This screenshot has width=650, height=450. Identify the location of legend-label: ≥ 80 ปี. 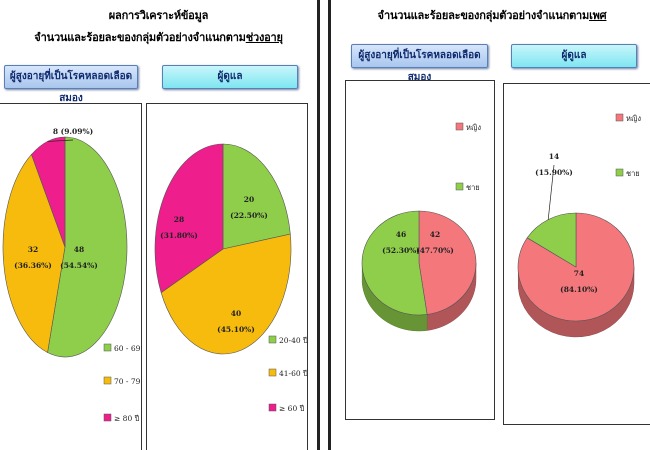
(127, 418).